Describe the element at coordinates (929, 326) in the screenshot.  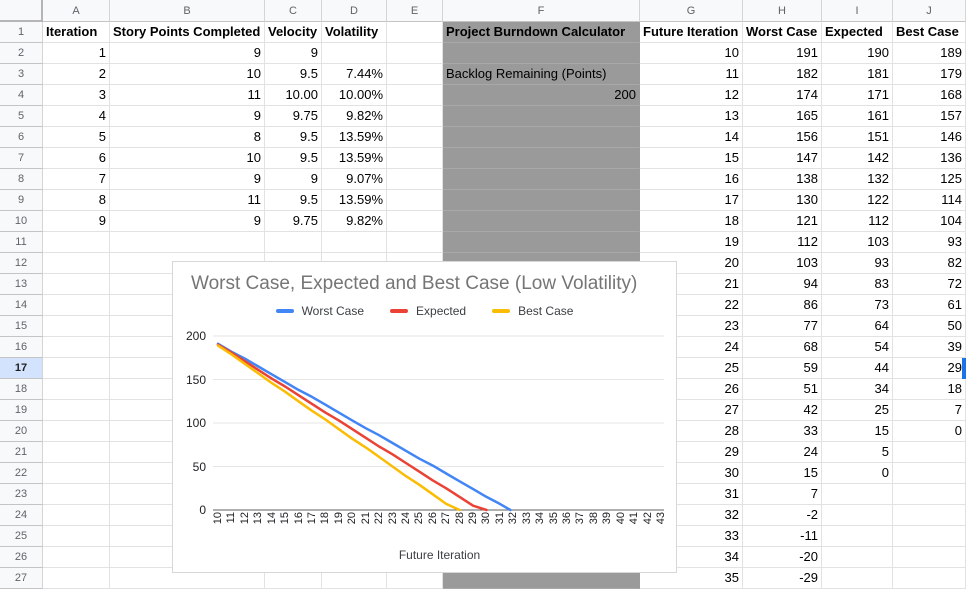
I see `cell-J15: 50` at that location.